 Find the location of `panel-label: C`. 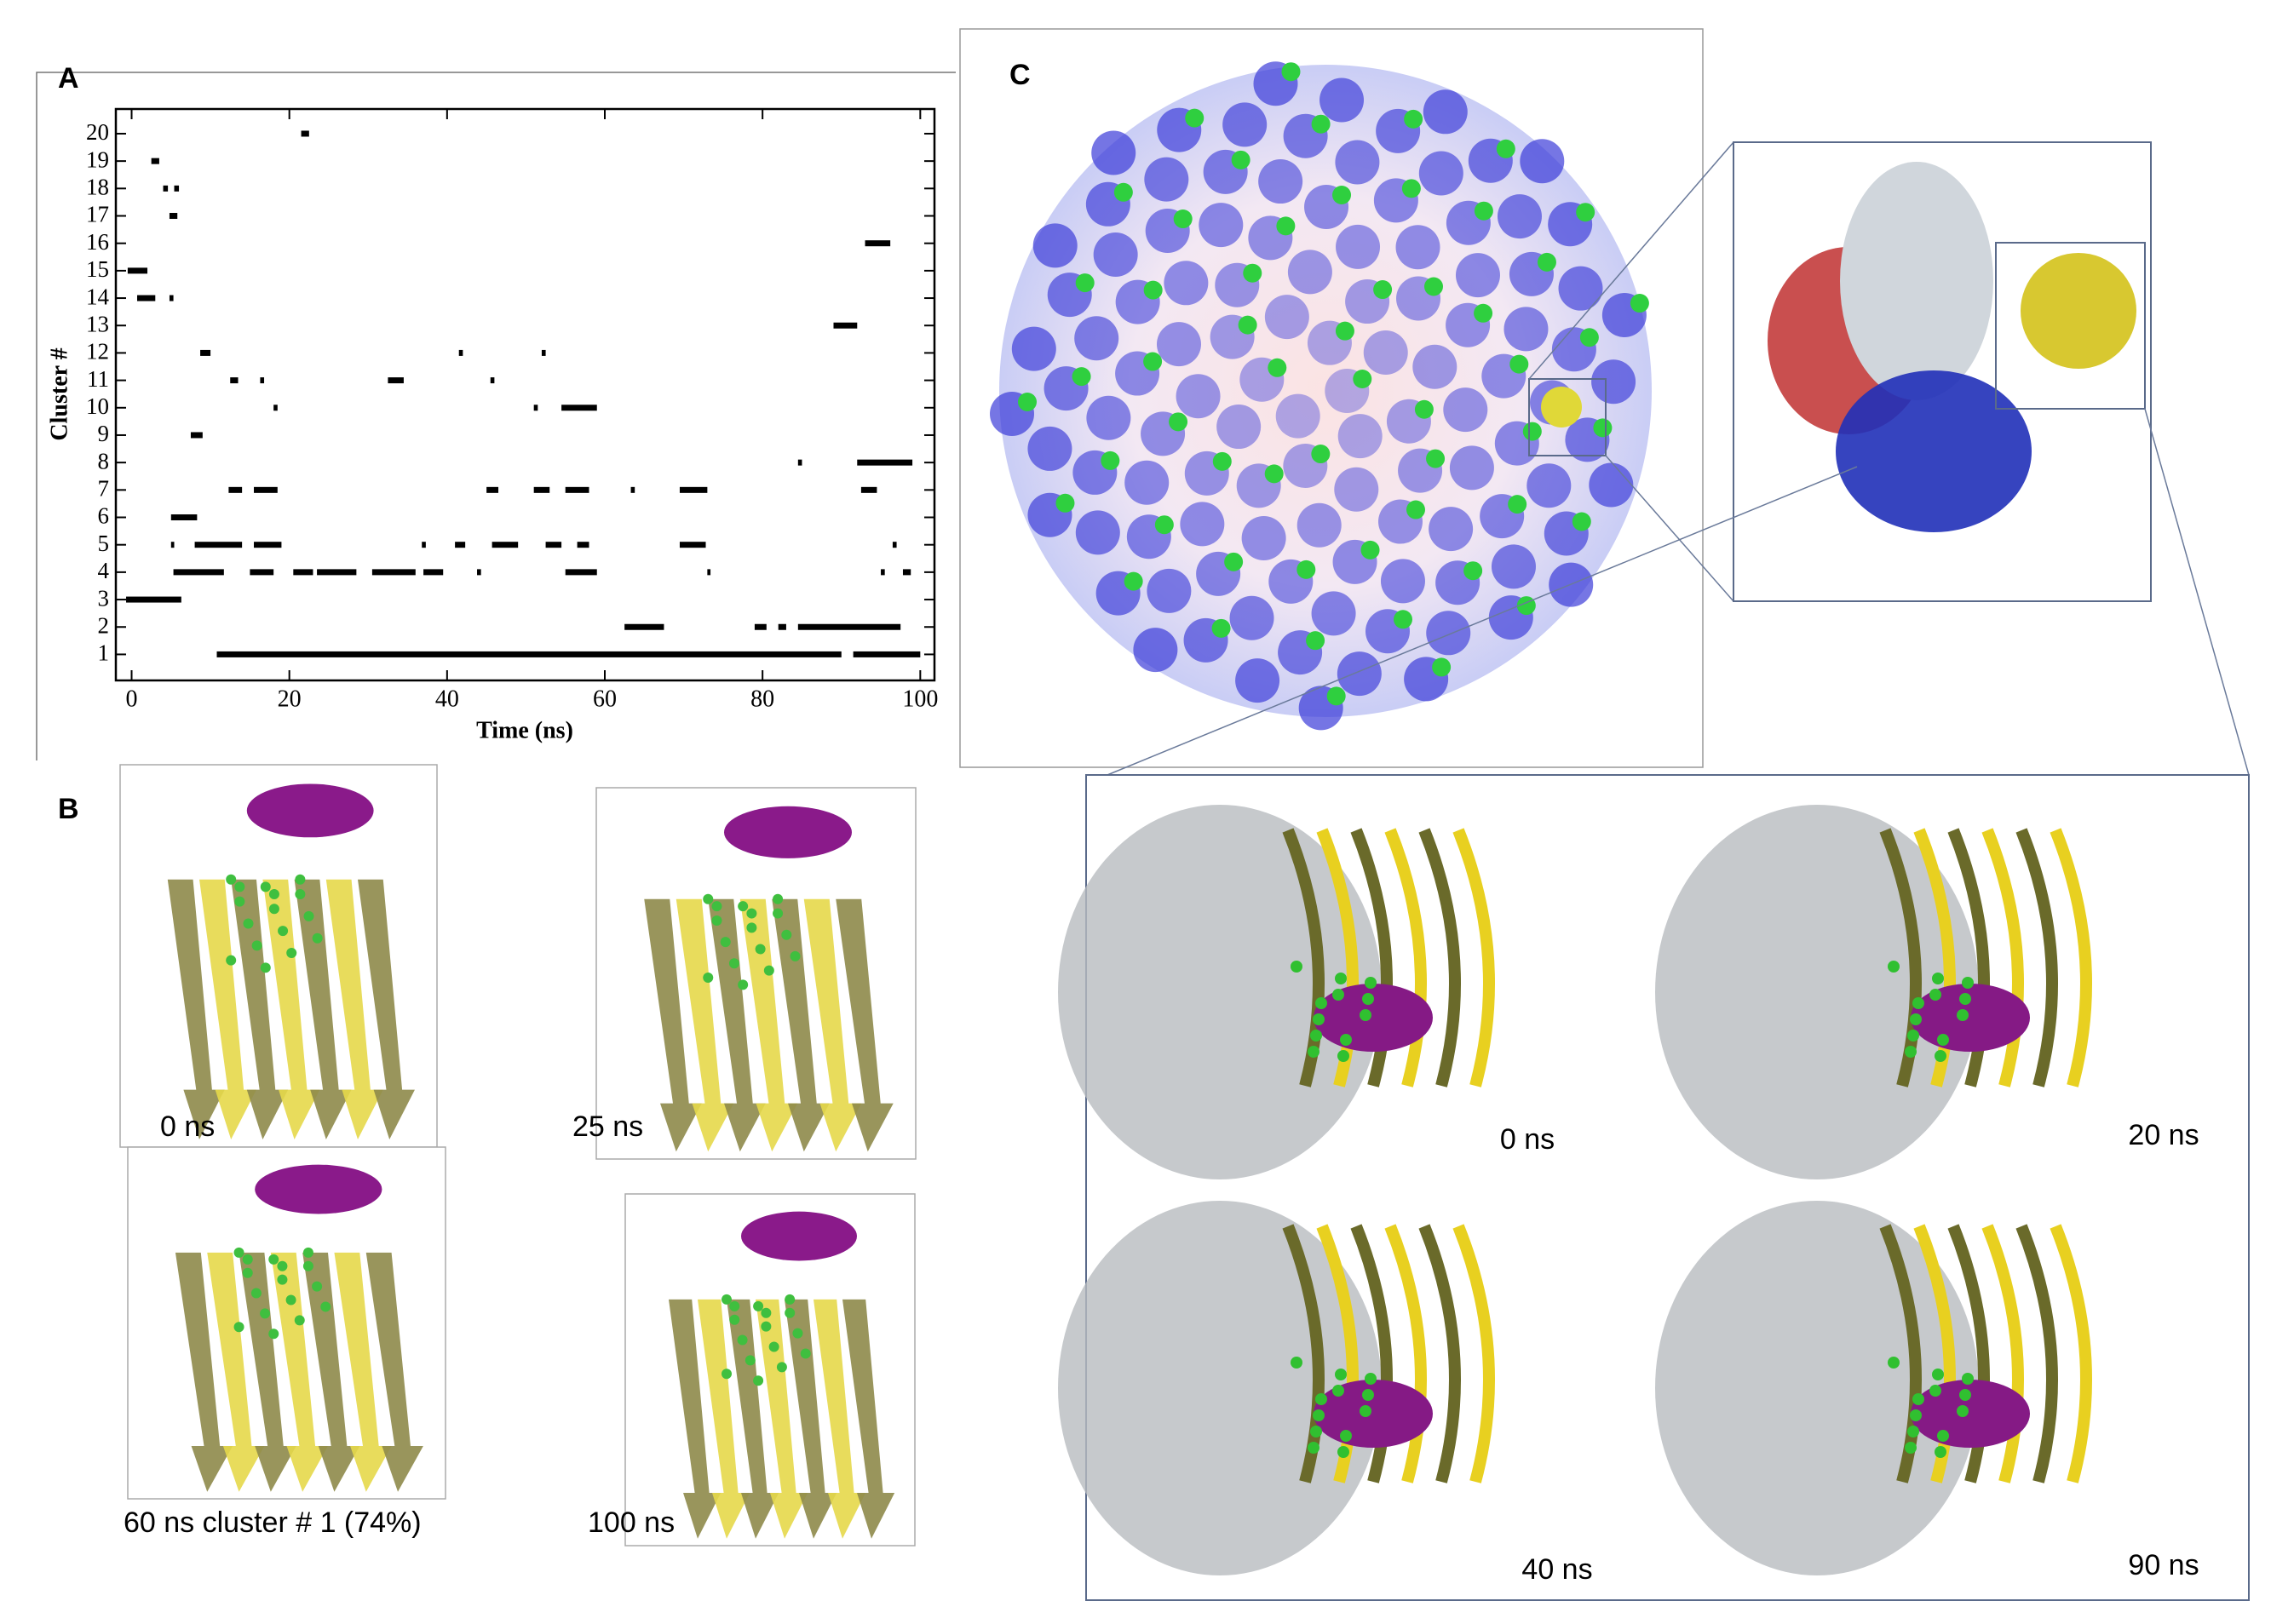

panel-label: C is located at coordinates (1020, 75).